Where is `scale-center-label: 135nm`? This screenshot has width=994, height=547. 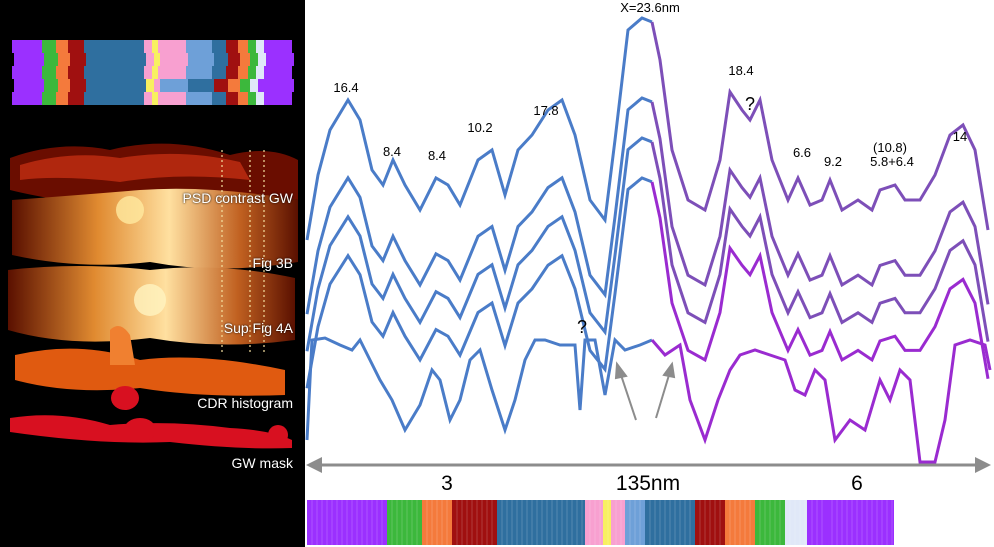 scale-center-label: 135nm is located at coordinates (648, 483).